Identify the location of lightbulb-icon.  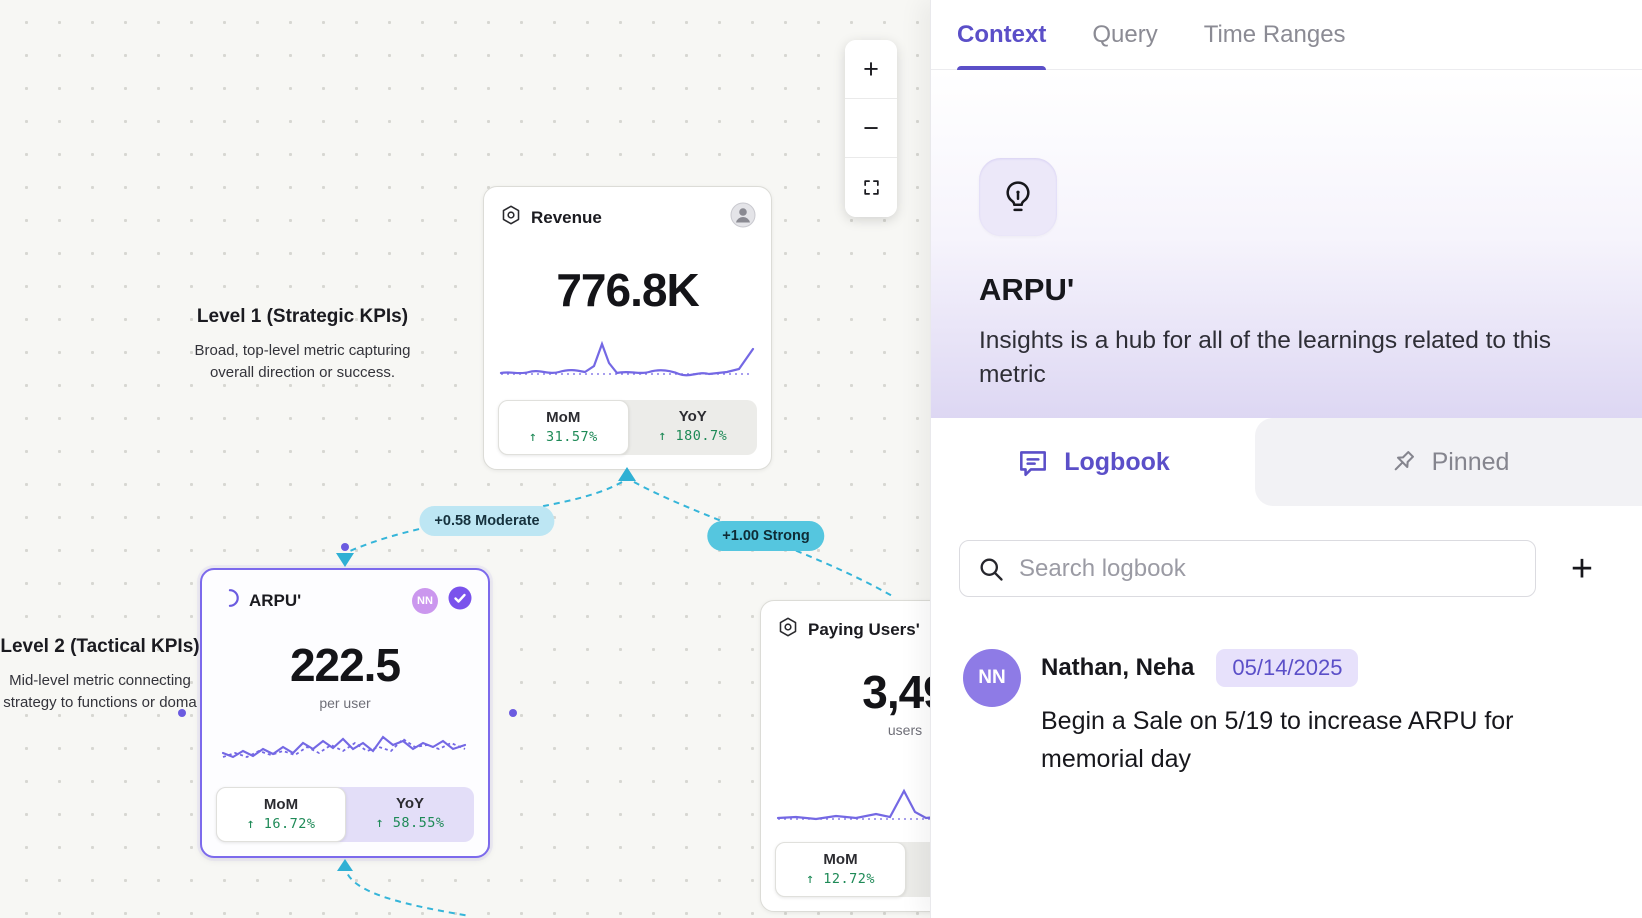
(1018, 196).